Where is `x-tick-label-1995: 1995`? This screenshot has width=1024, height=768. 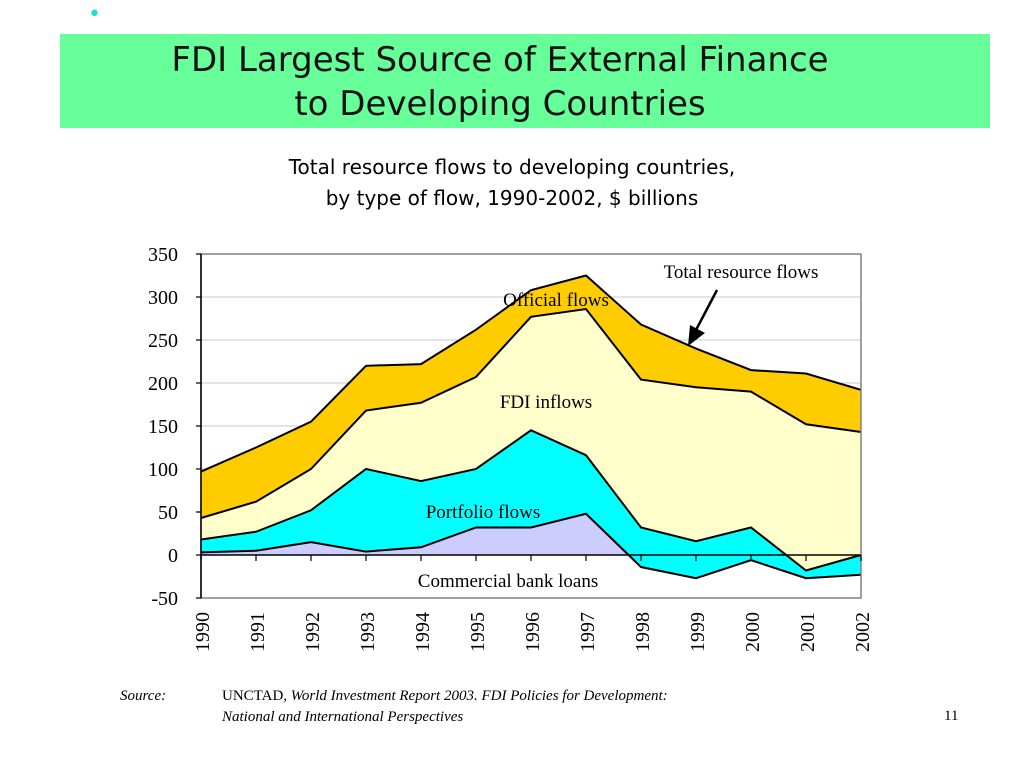
x-tick-label-1995: 1995 is located at coordinates (478, 632).